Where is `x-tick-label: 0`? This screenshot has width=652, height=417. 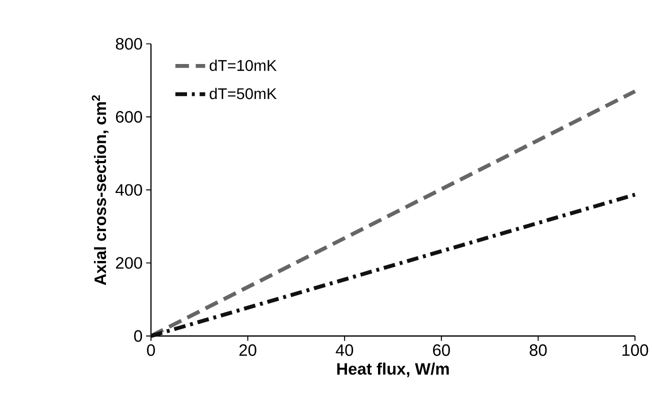 x-tick-label: 0 is located at coordinates (151, 350).